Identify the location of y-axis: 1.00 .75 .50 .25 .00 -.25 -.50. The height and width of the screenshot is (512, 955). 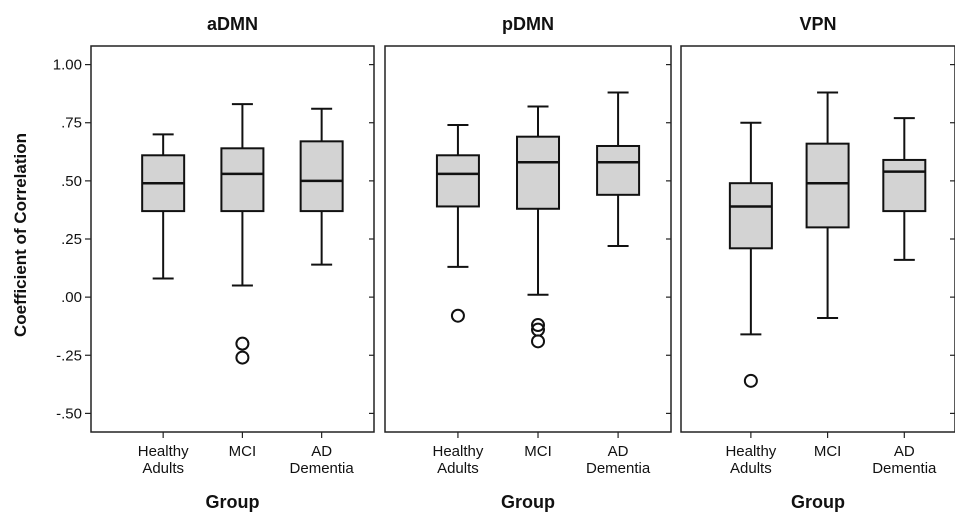
(72, 239).